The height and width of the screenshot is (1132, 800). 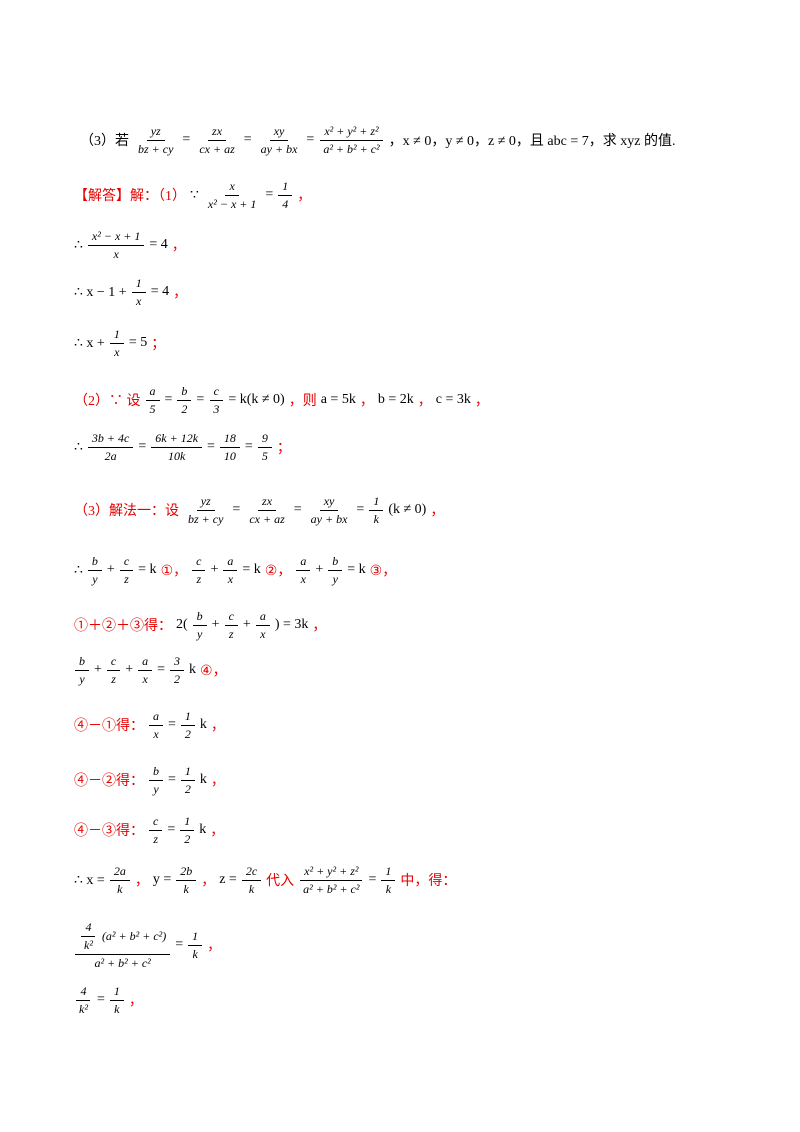 I want to click on text: ，x ≠ 0，y ≠ 0，z ≠ 0，且 abc = 7，求 xyz 的值., so click(x=532, y=141).